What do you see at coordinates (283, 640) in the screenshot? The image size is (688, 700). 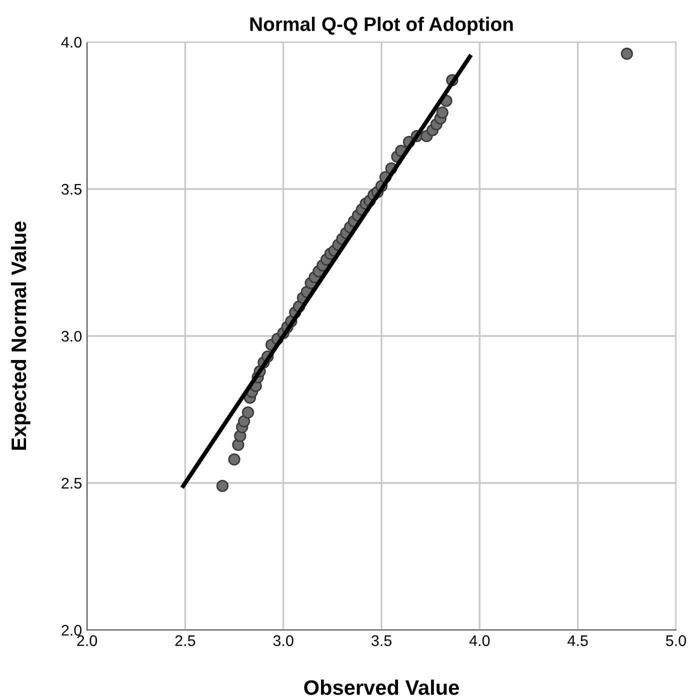 I see `x-tick-label: 3.0` at bounding box center [283, 640].